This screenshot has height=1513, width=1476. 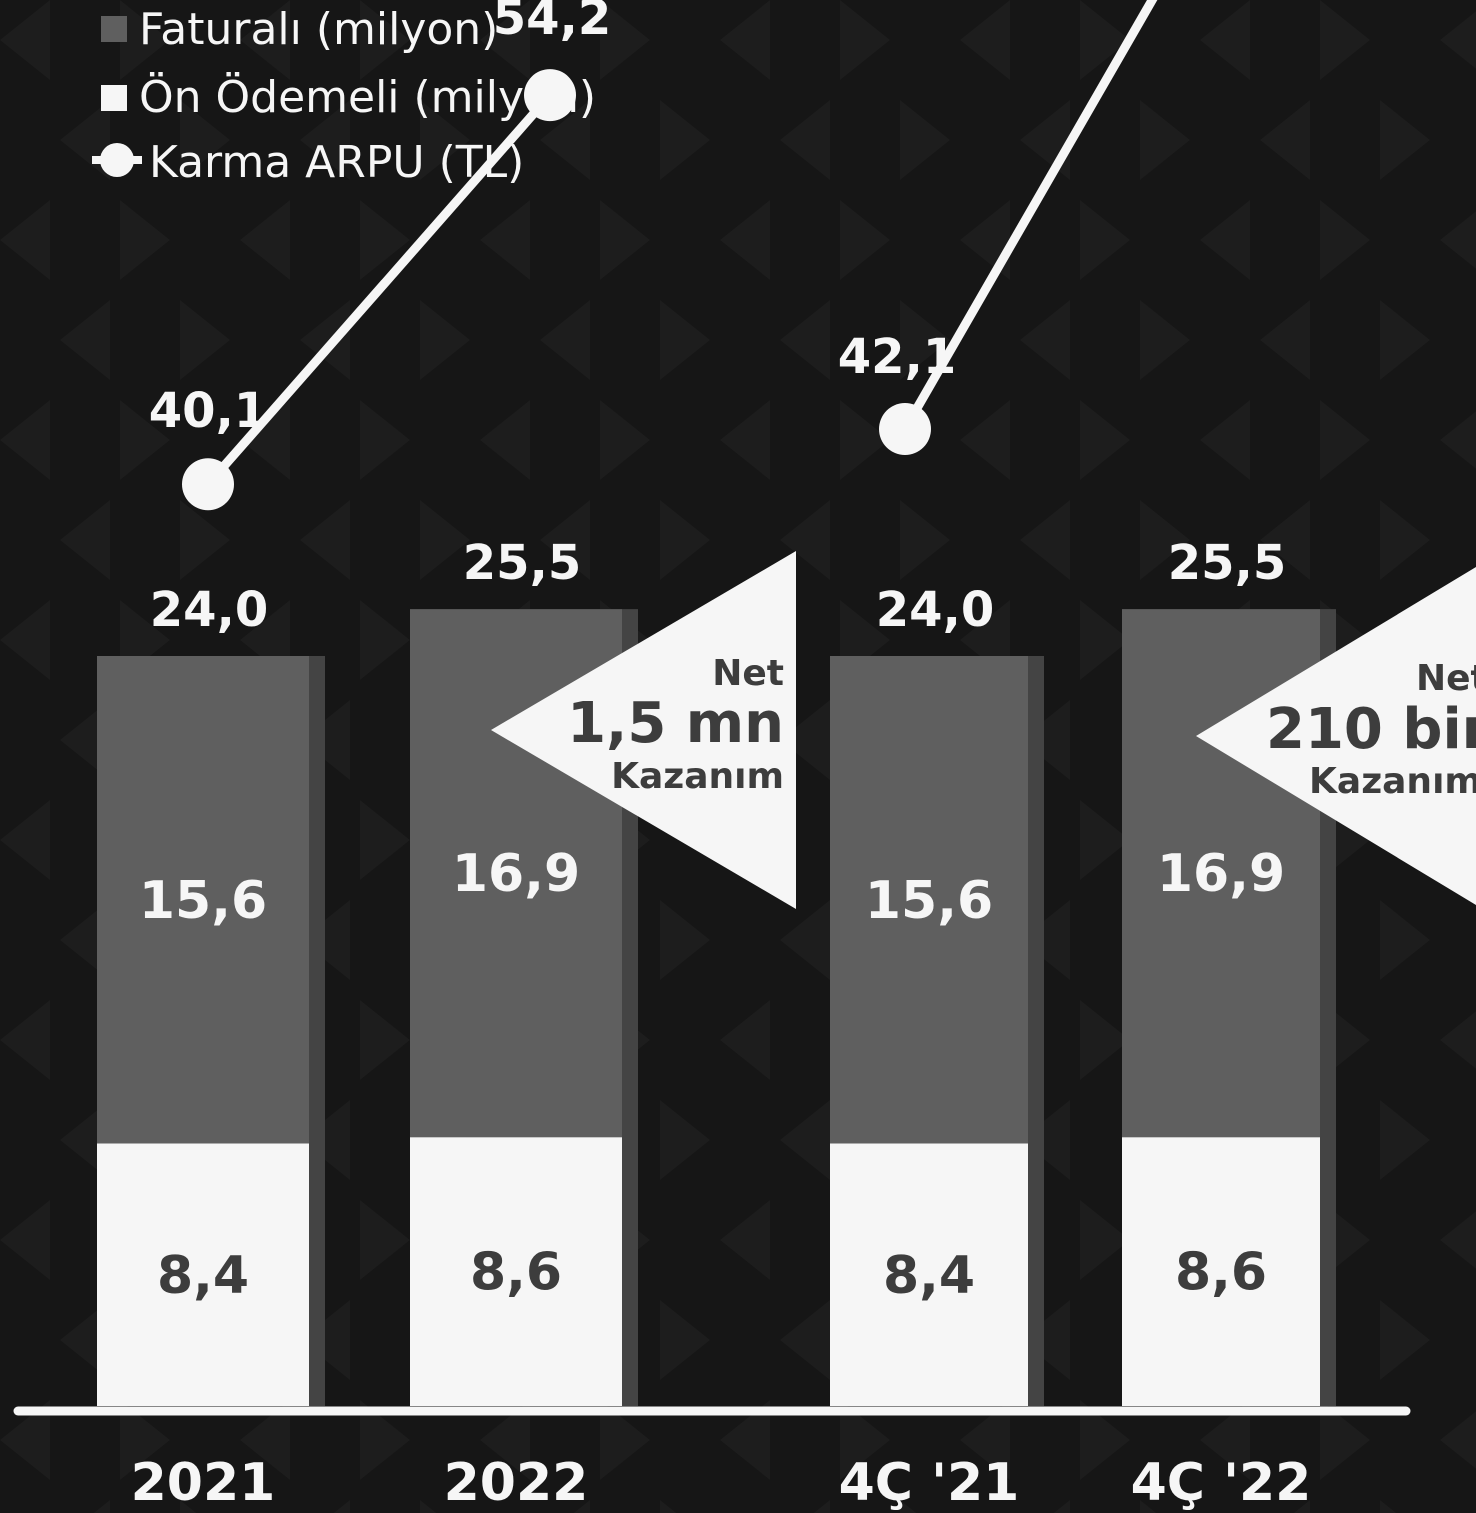 What do you see at coordinates (114, 29) in the screenshot?
I see `legend-postpaid-swatch` at bounding box center [114, 29].